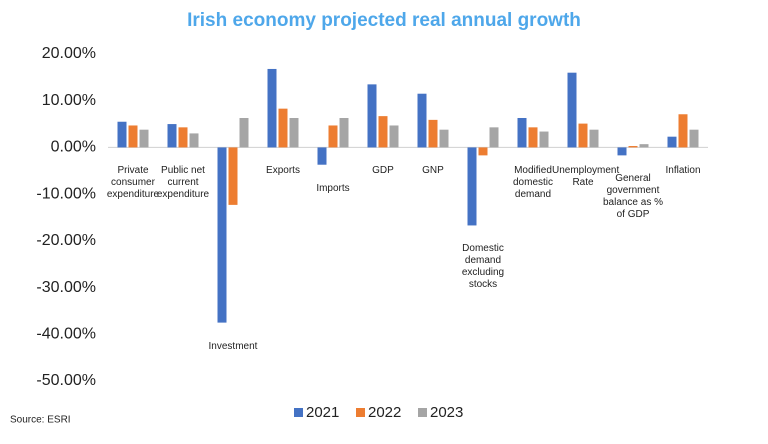 Image resolution: width=768 pixels, height=444 pixels. What do you see at coordinates (322, 412) in the screenshot?
I see `legend-label: 2021` at bounding box center [322, 412].